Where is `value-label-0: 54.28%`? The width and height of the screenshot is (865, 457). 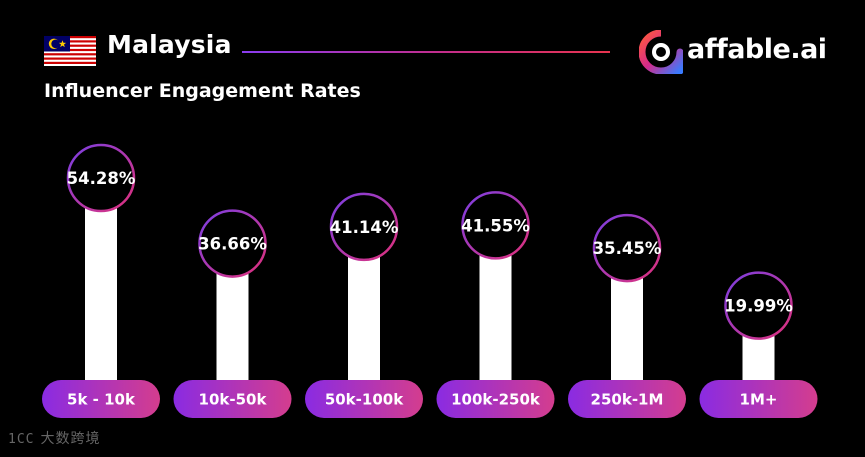 value-label-0: 54.28% is located at coordinates (101, 178).